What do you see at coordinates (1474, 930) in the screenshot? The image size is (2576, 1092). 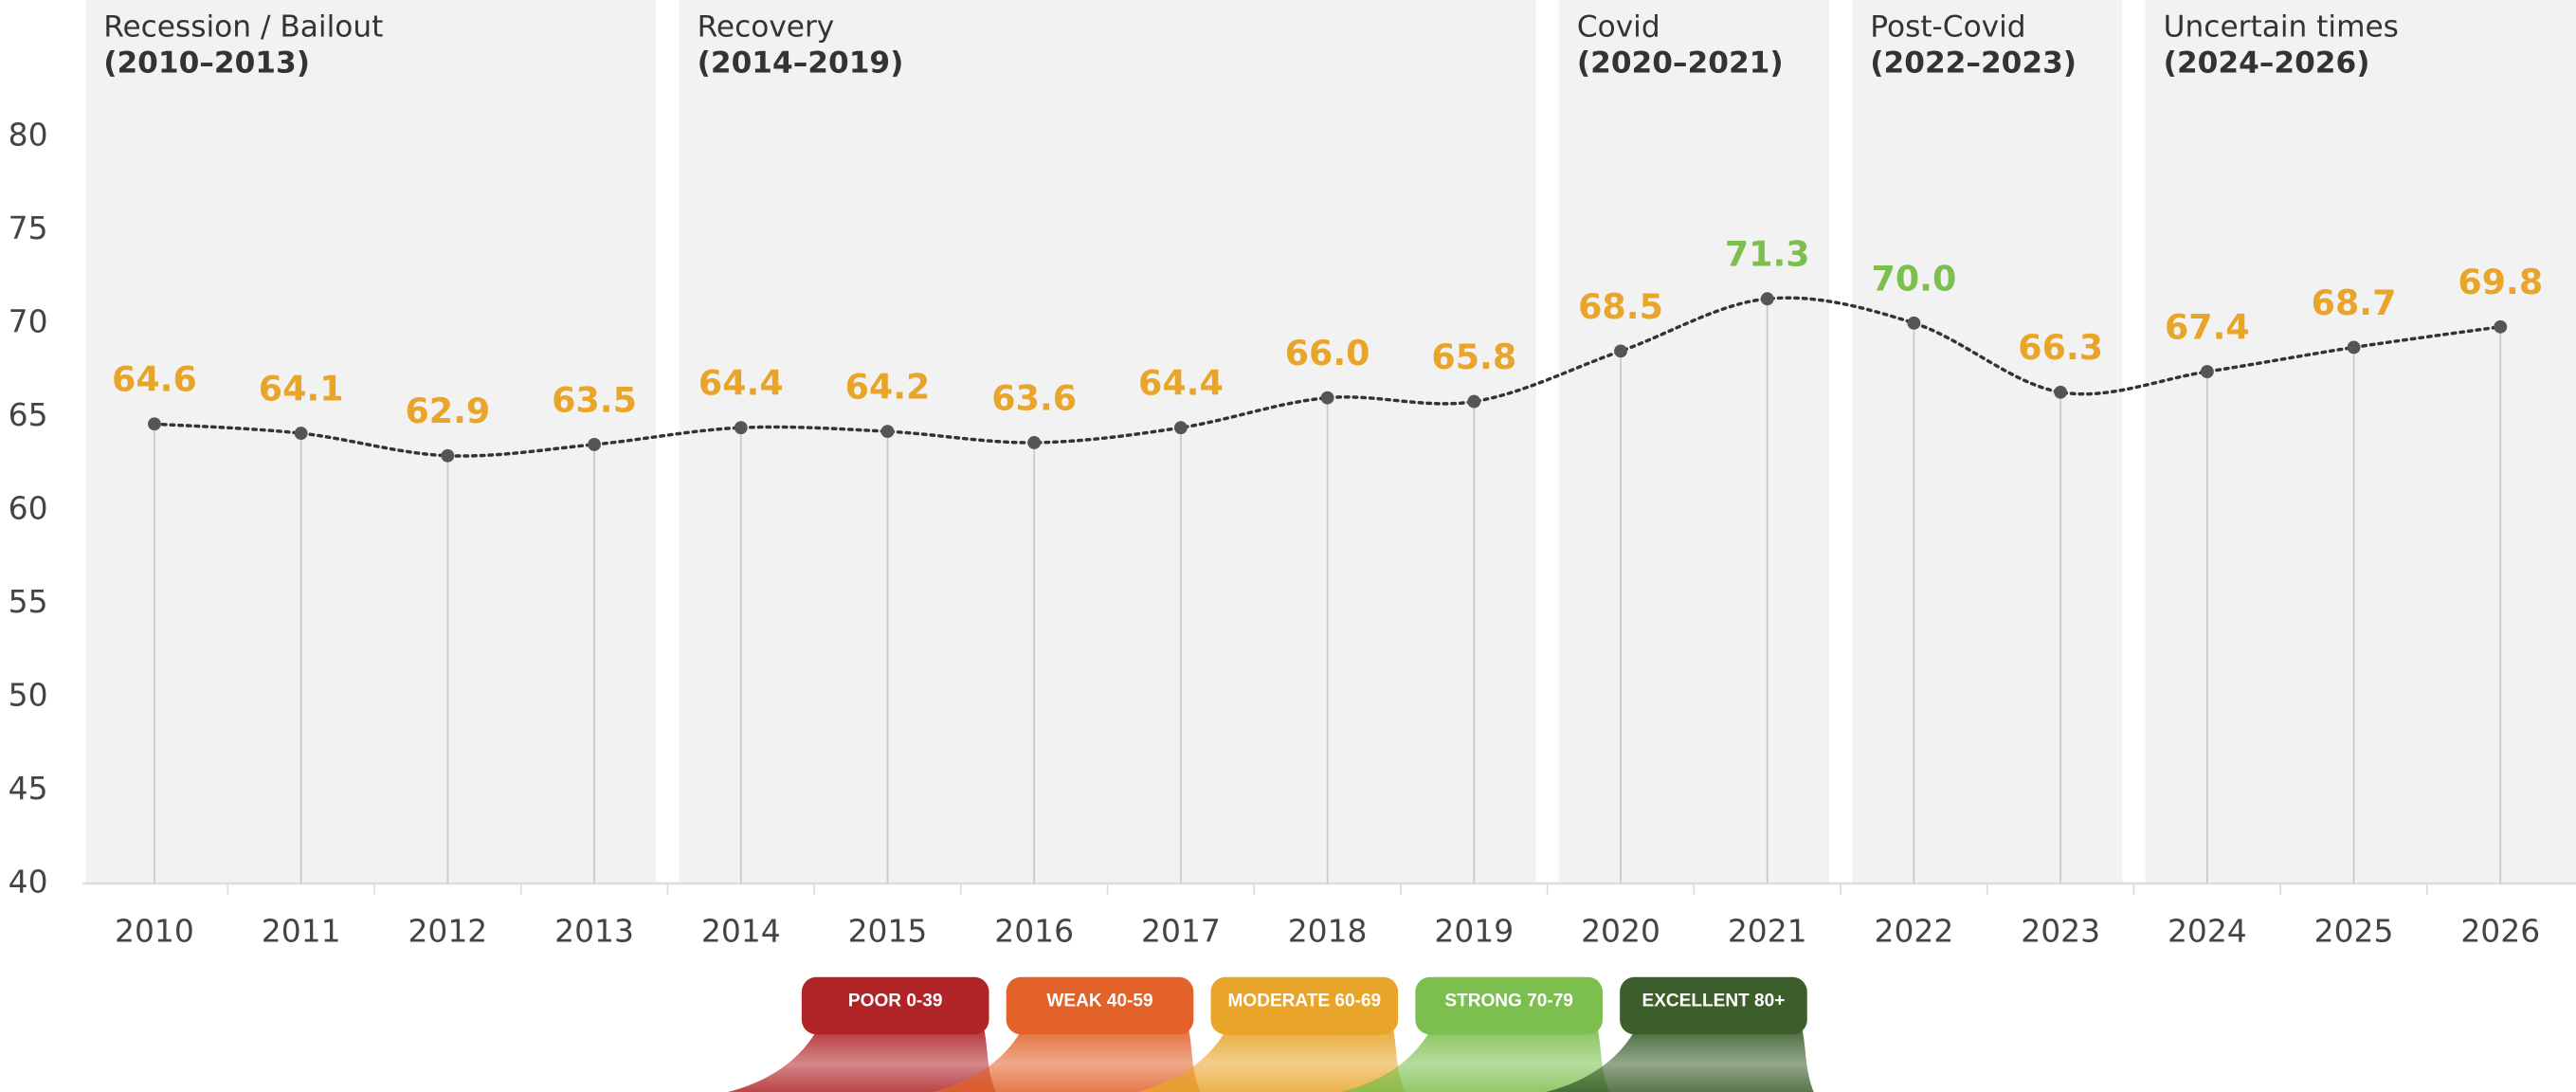 I see `x-tick-label: 2019` at bounding box center [1474, 930].